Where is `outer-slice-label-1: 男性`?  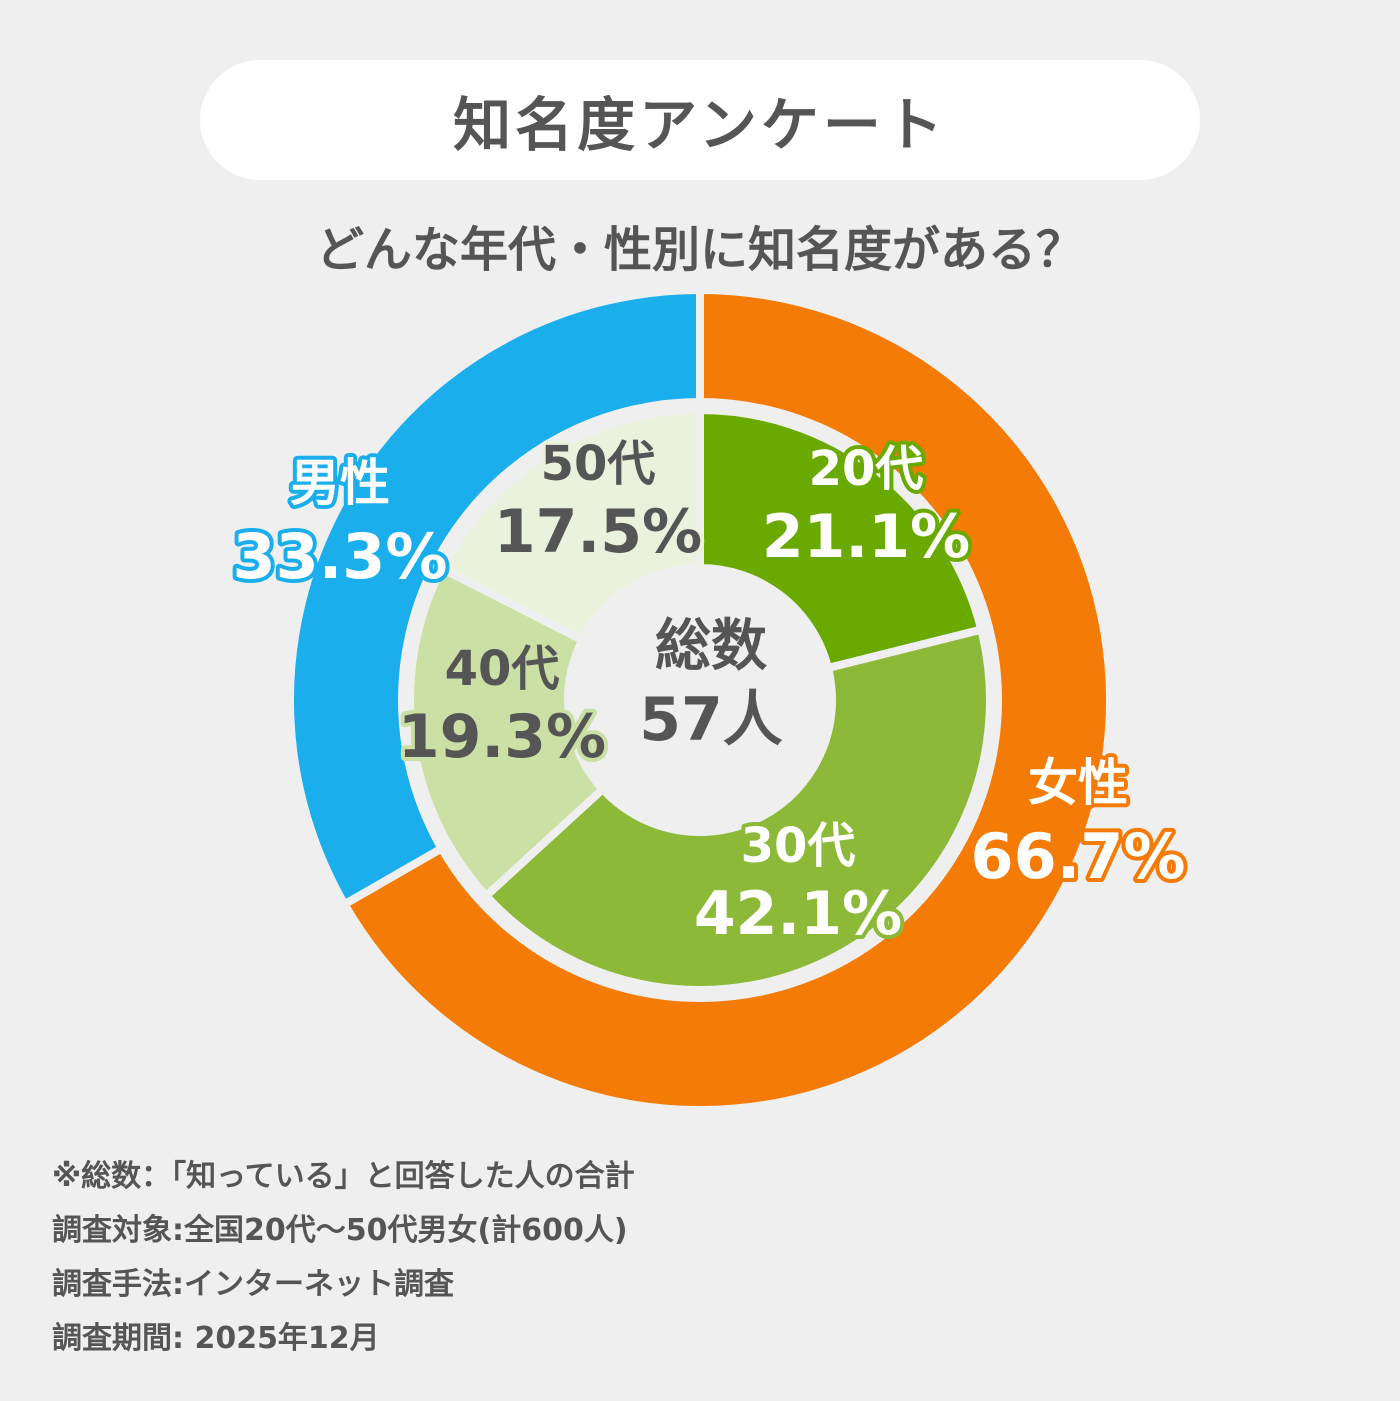
outer-slice-label-1: 男性 is located at coordinates (340, 483).